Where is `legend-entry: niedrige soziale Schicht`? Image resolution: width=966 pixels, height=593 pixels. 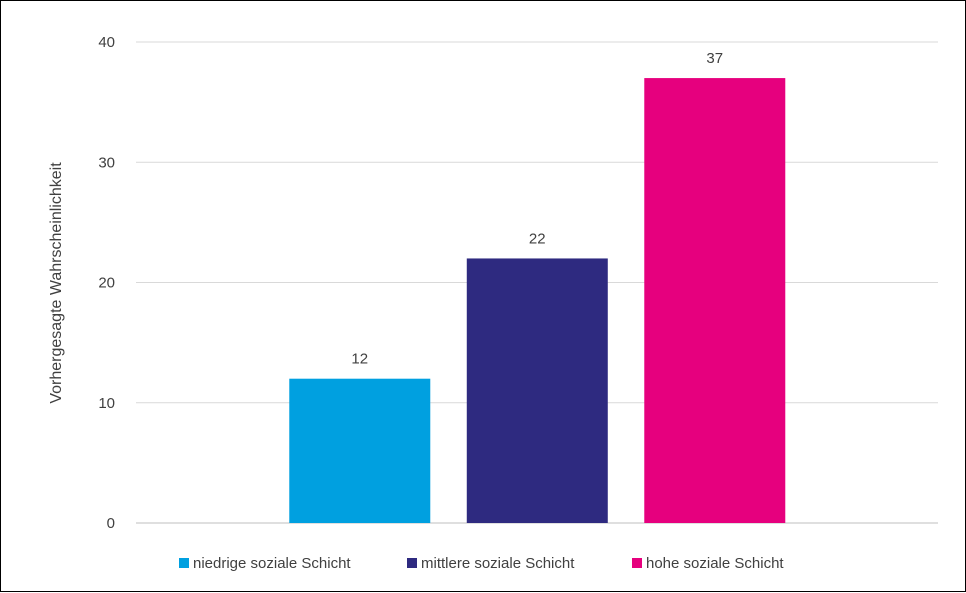 legend-entry: niedrige soziale Schicht is located at coordinates (272, 563).